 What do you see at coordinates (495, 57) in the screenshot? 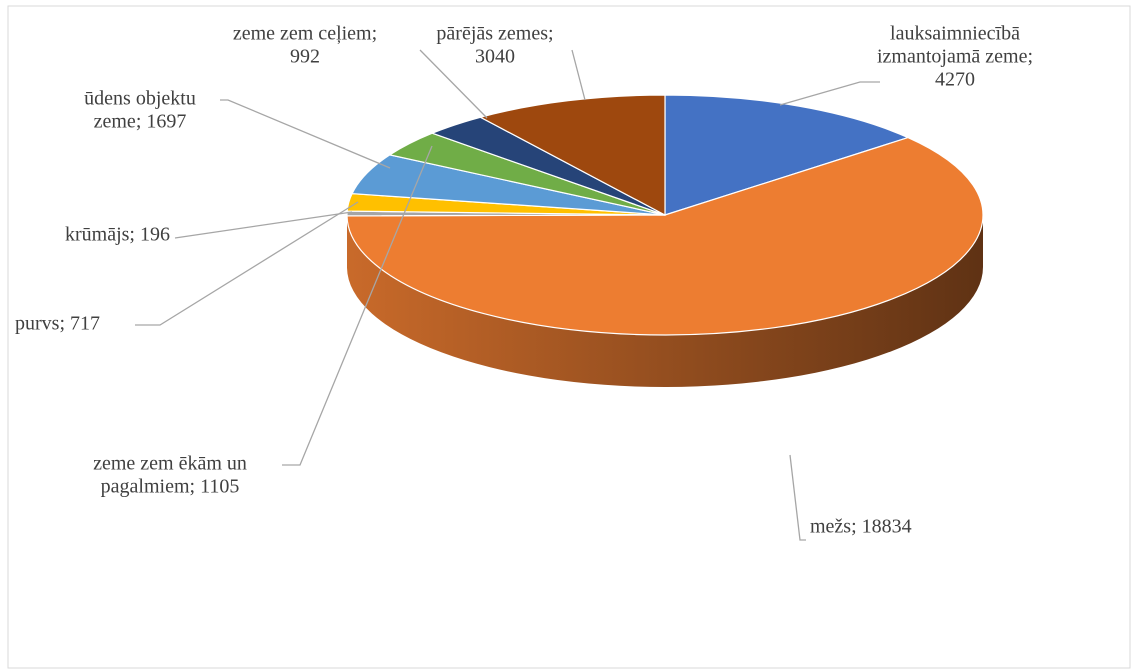
I see `data-label: 3040` at bounding box center [495, 57].